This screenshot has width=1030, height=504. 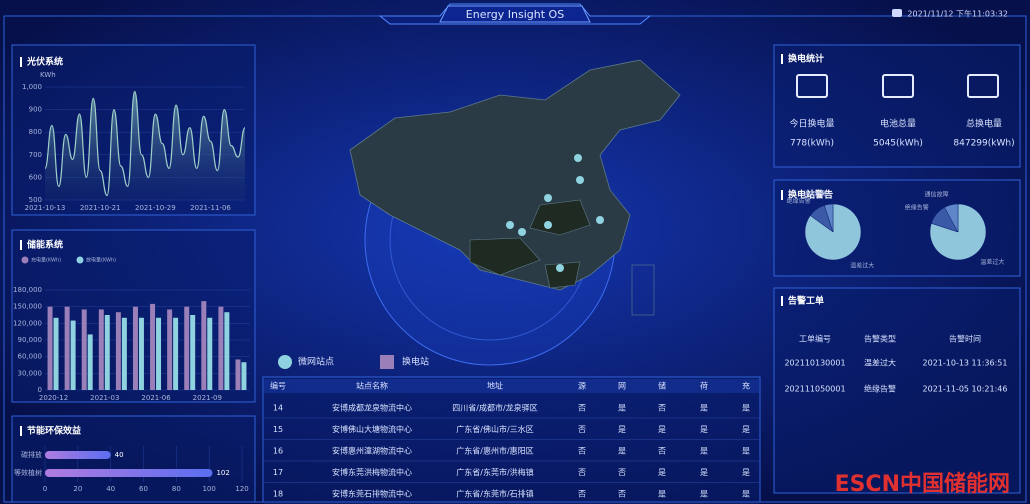 I want to click on stat-icons, so click(x=897, y=86).